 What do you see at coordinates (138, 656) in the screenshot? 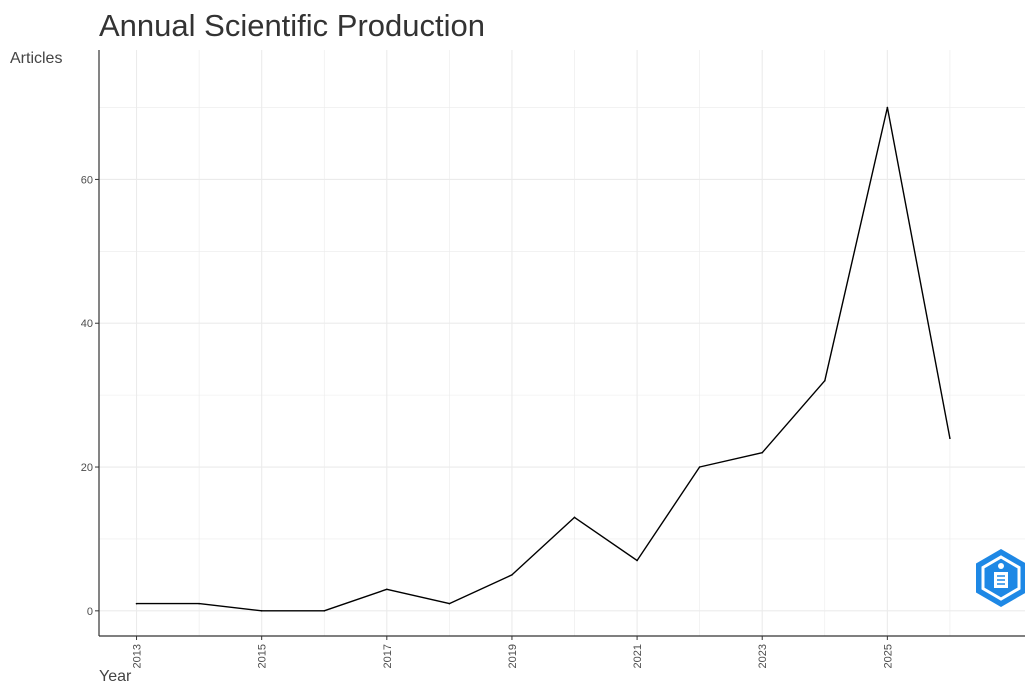
I see `x-tick-label: 2013` at bounding box center [138, 656].